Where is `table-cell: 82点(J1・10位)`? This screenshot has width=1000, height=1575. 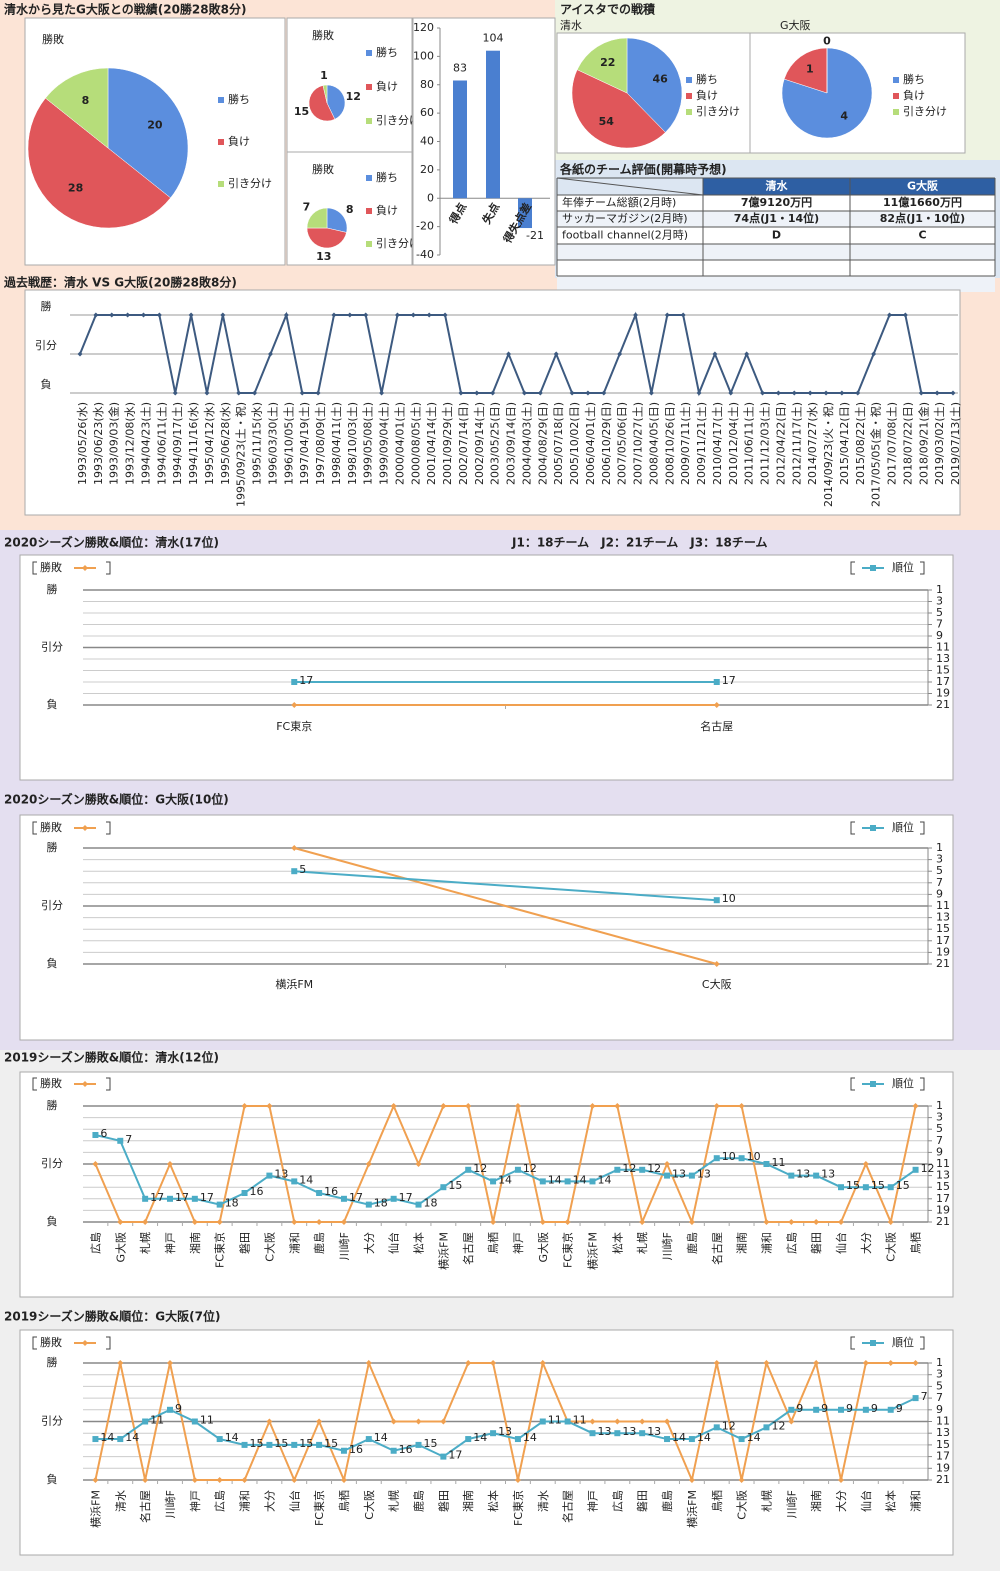 table-cell: 82点(J1・10位) is located at coordinates (922, 218).